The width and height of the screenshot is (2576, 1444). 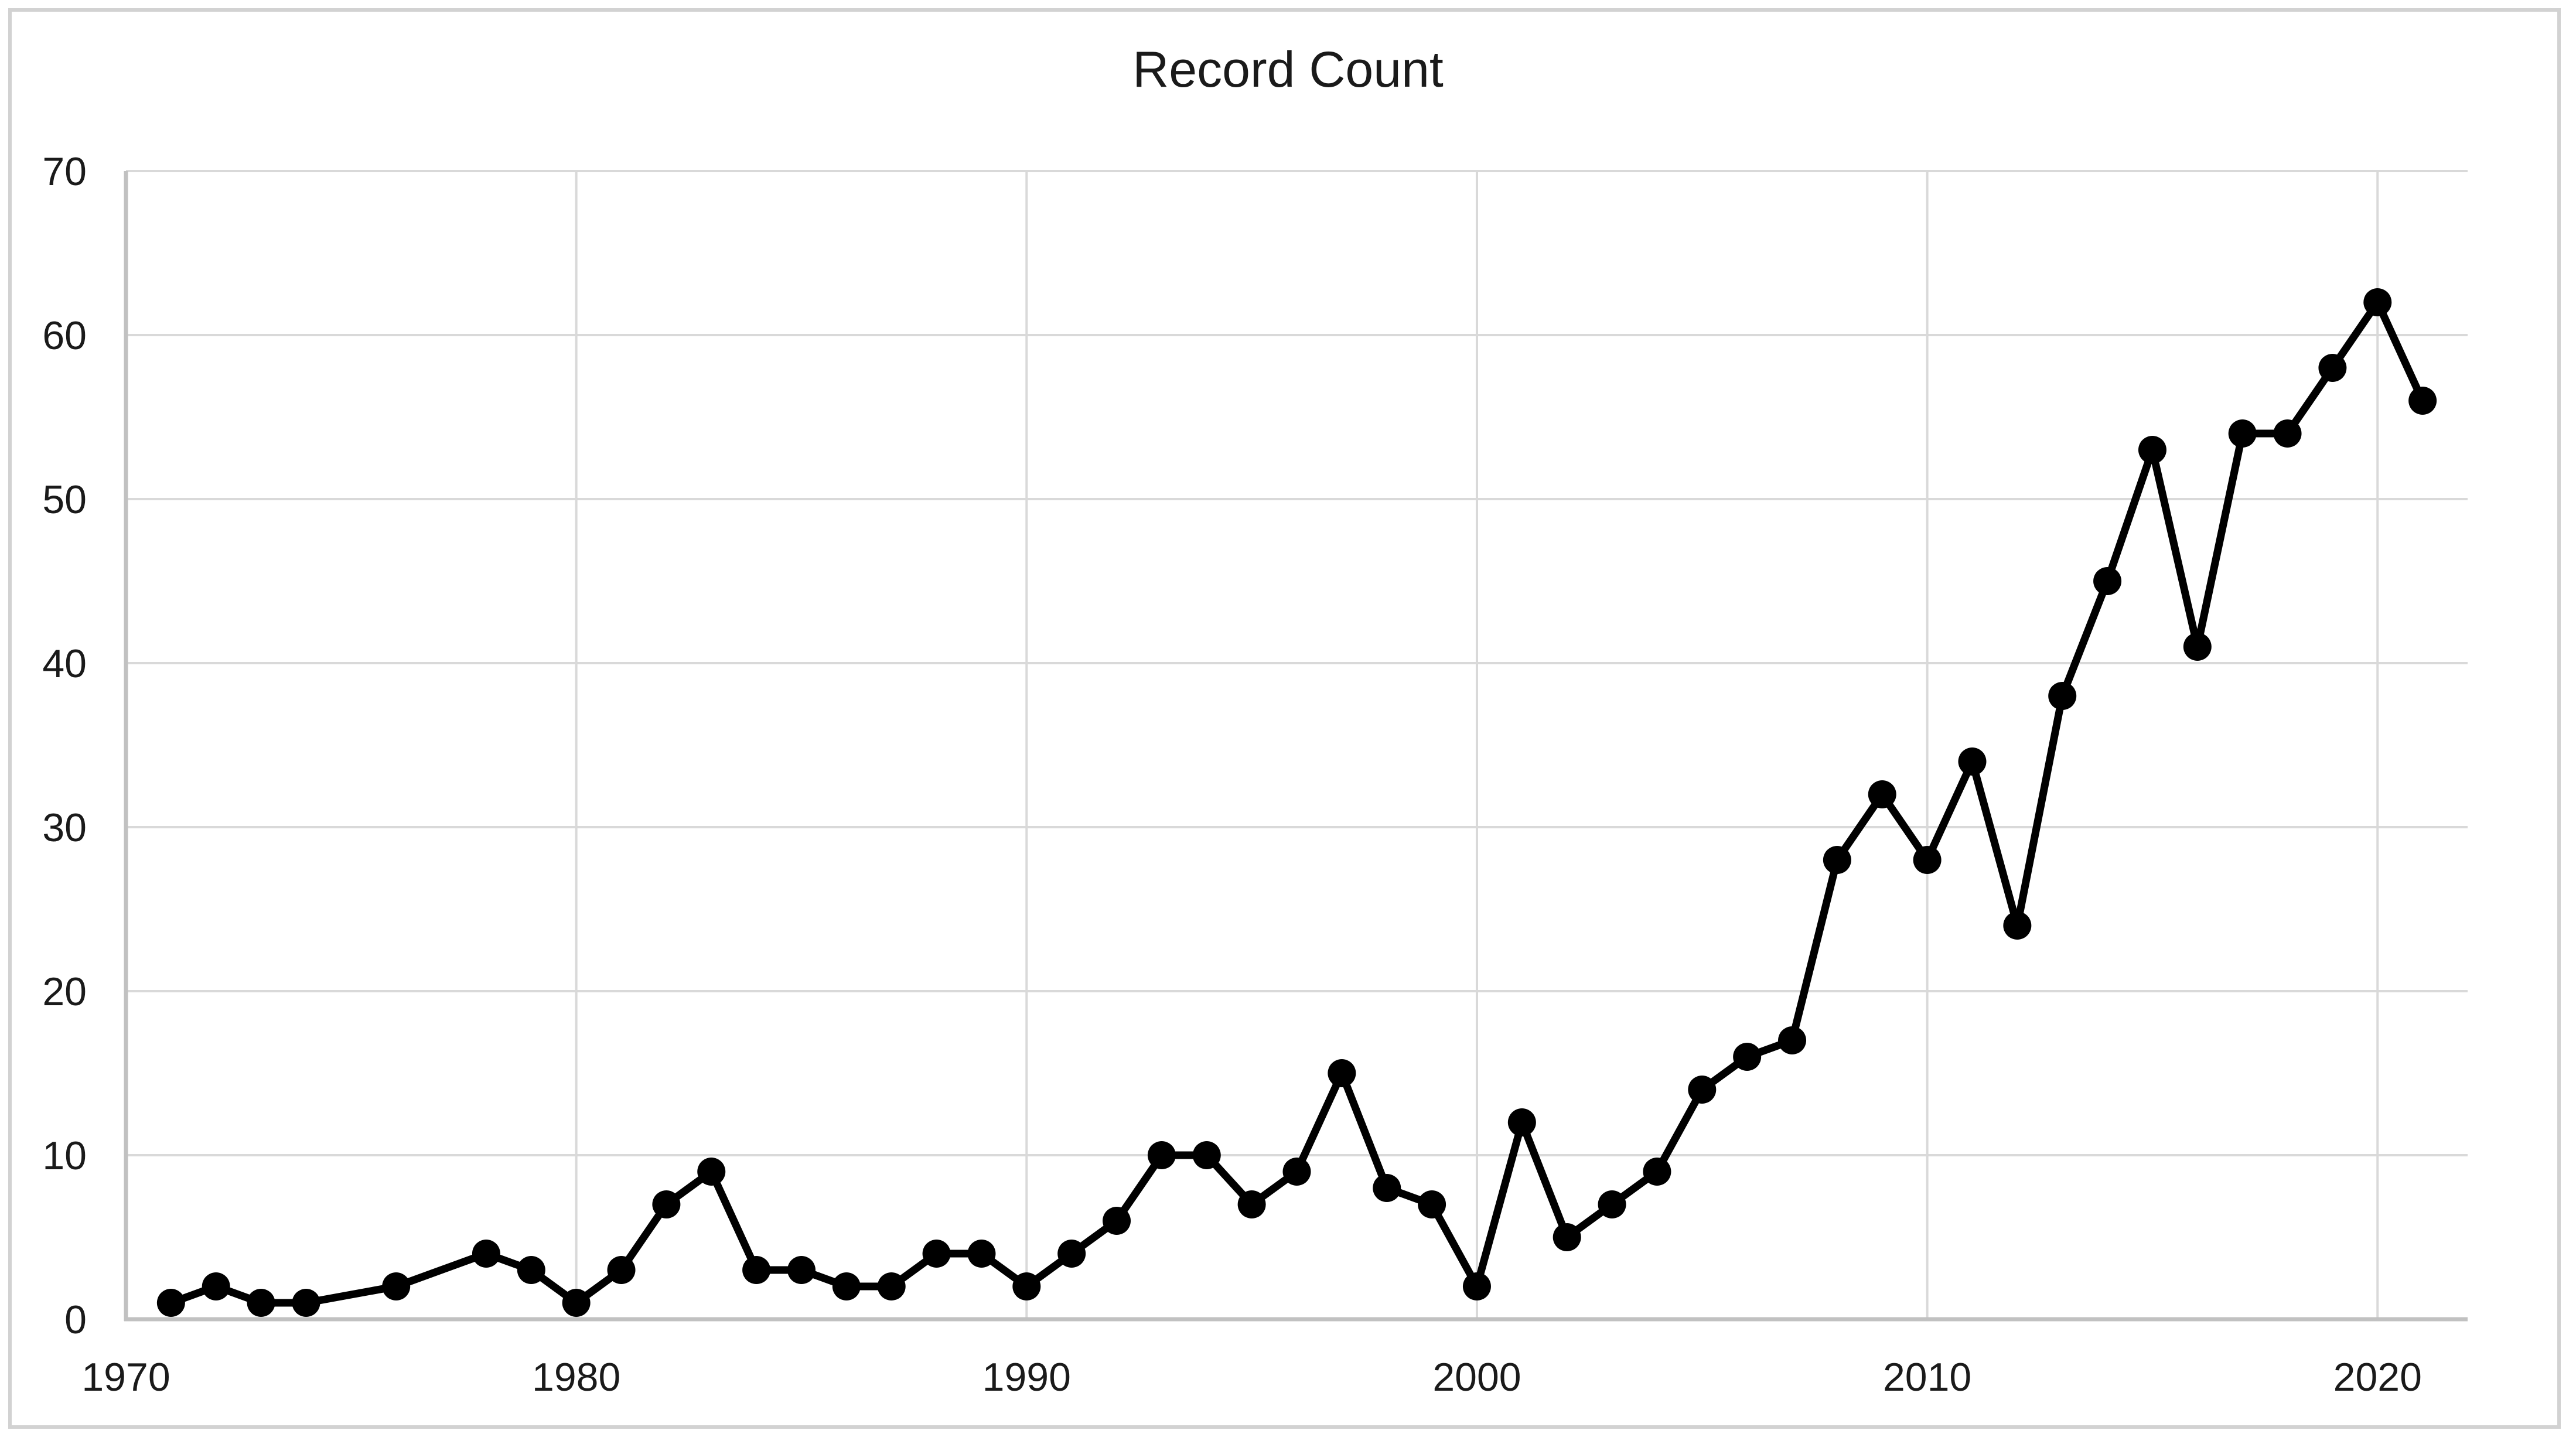 What do you see at coordinates (936, 1254) in the screenshot?
I see `data-point-marker-1988` at bounding box center [936, 1254].